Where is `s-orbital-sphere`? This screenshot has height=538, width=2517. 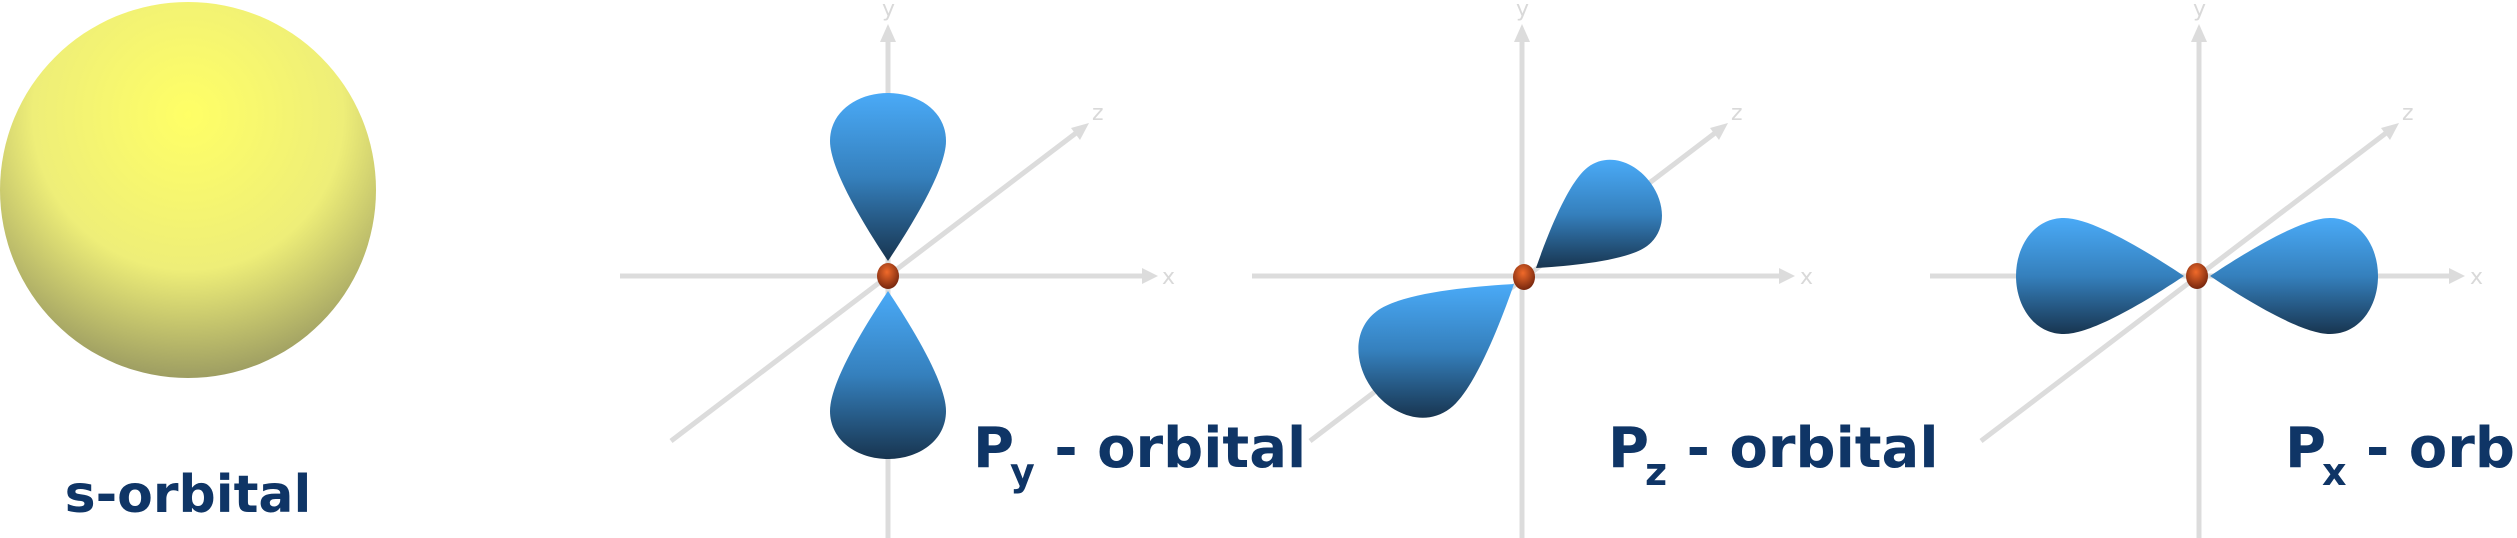 s-orbital-sphere is located at coordinates (188, 190).